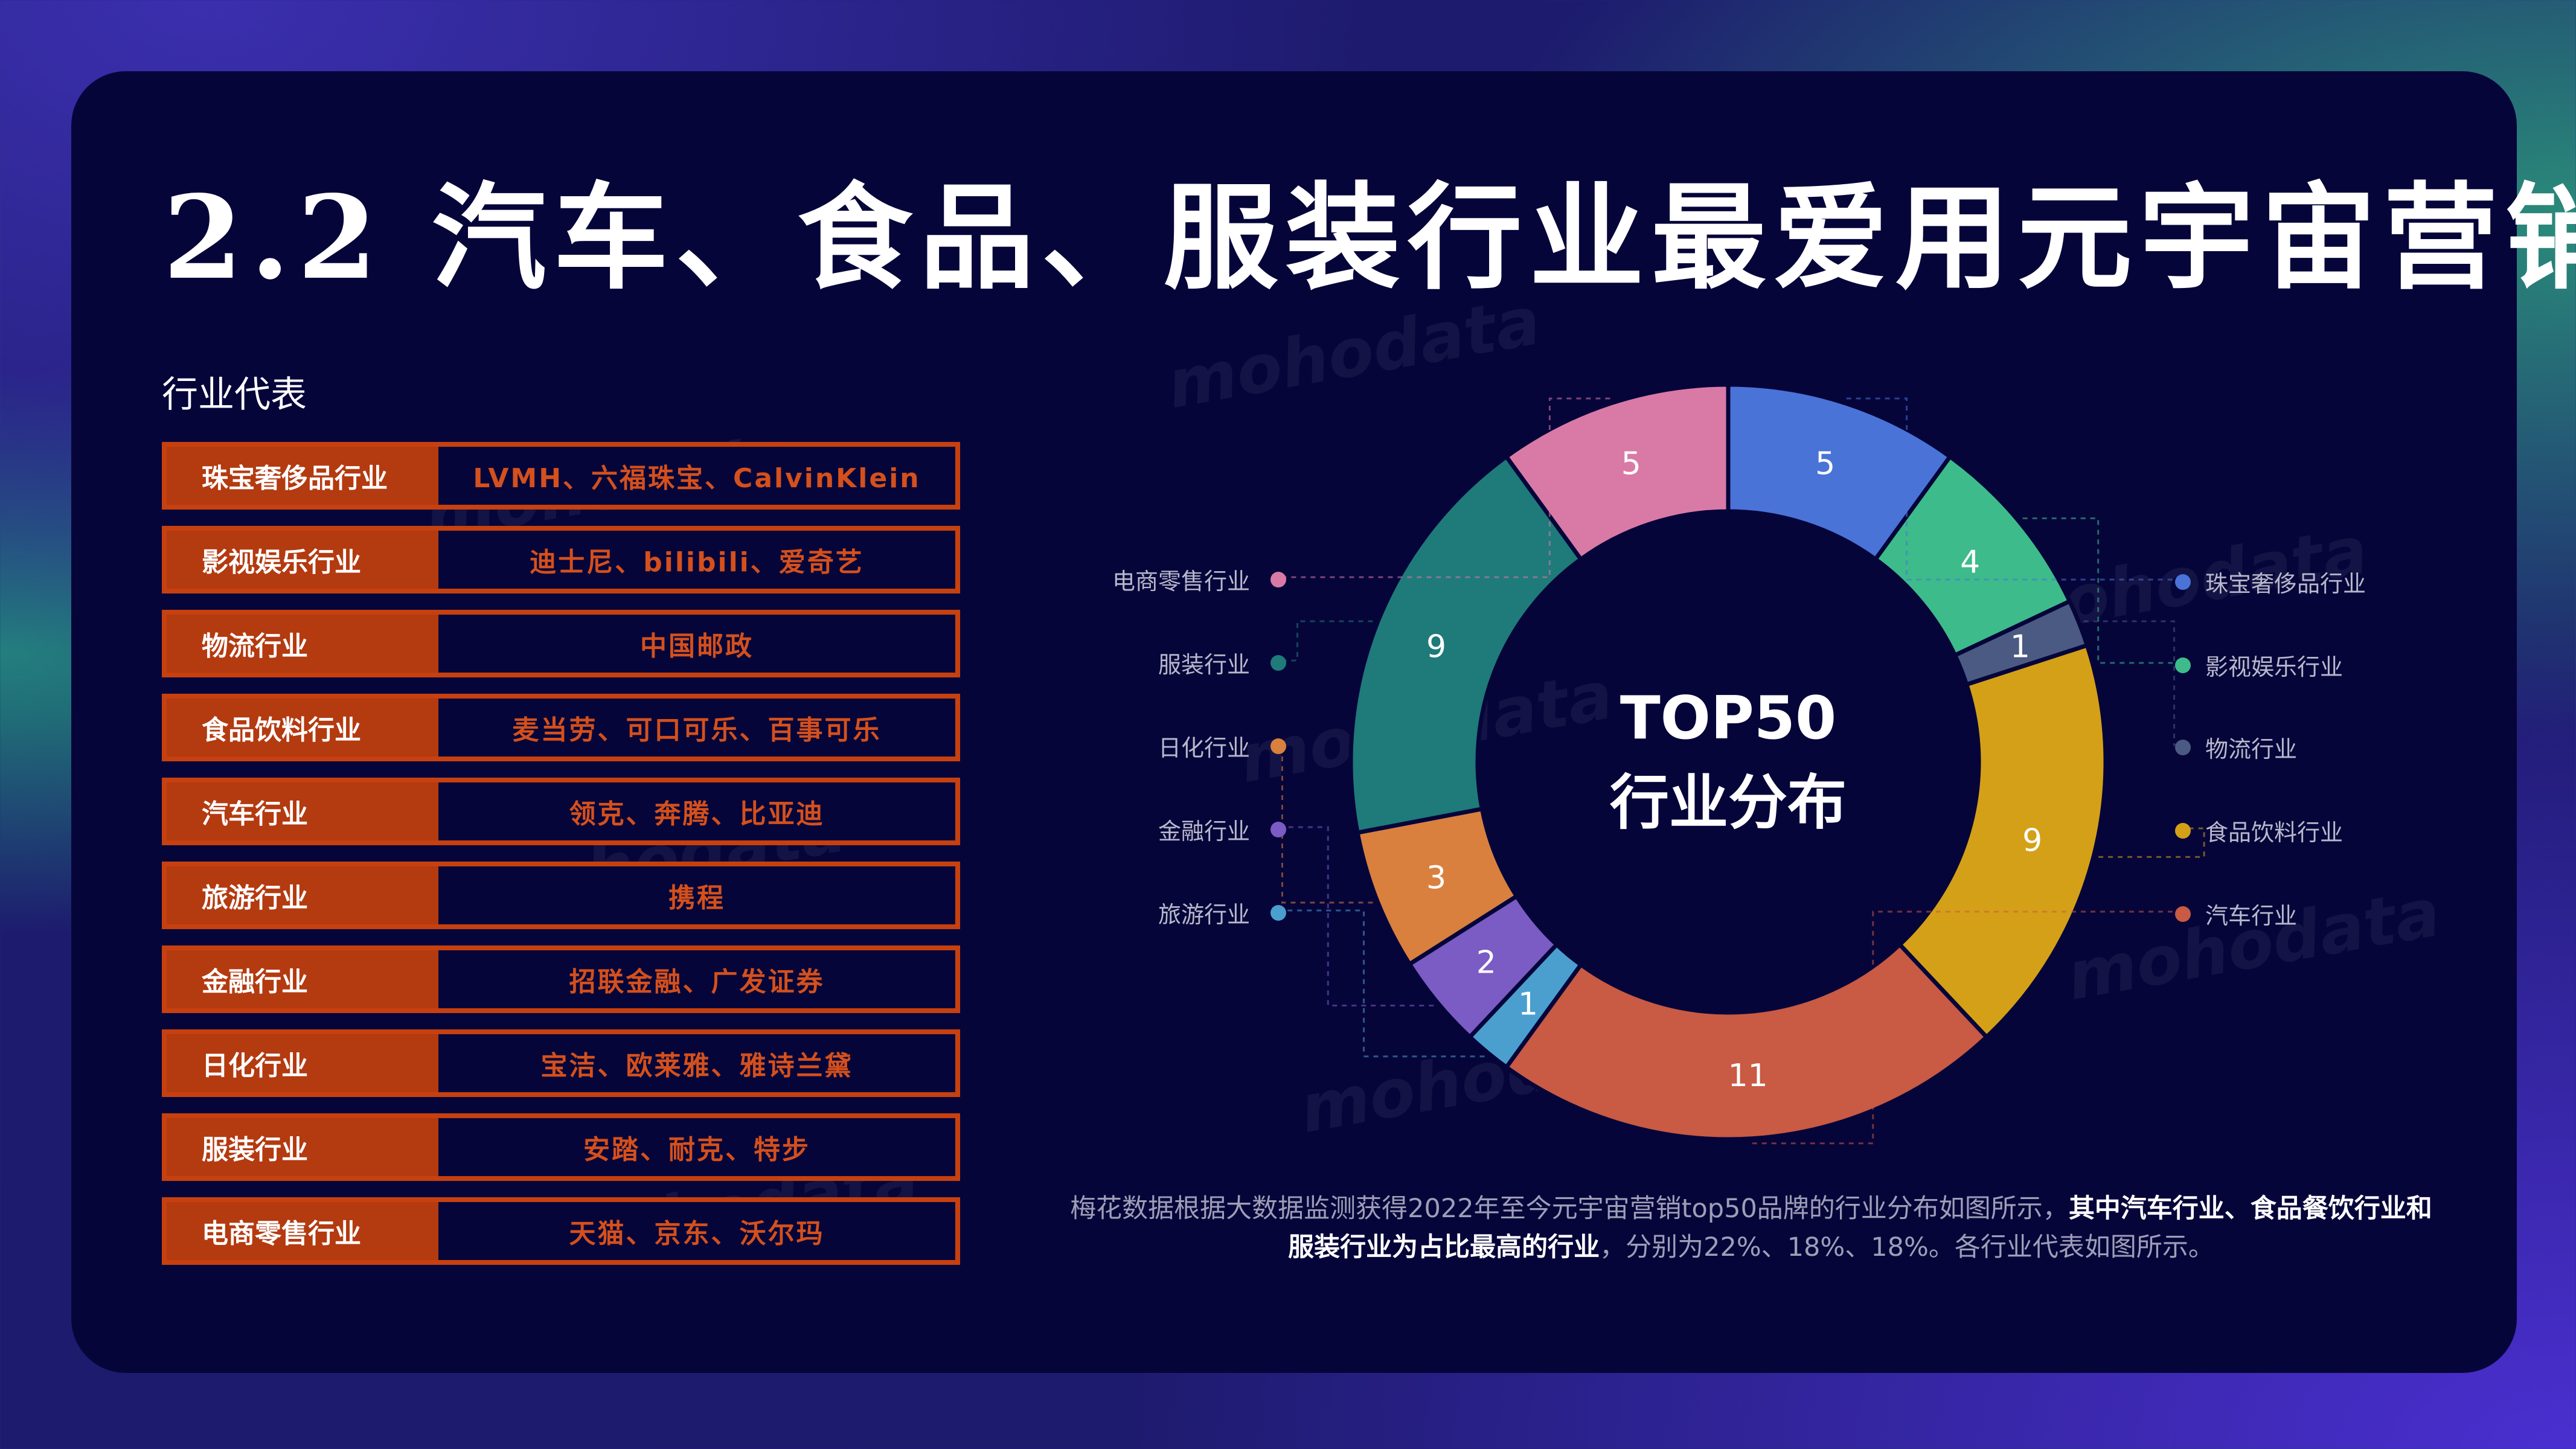 This screenshot has width=2576, height=1449. Describe the element at coordinates (561, 896) in the screenshot. I see `industry-row: 旅游行业 携程` at that location.